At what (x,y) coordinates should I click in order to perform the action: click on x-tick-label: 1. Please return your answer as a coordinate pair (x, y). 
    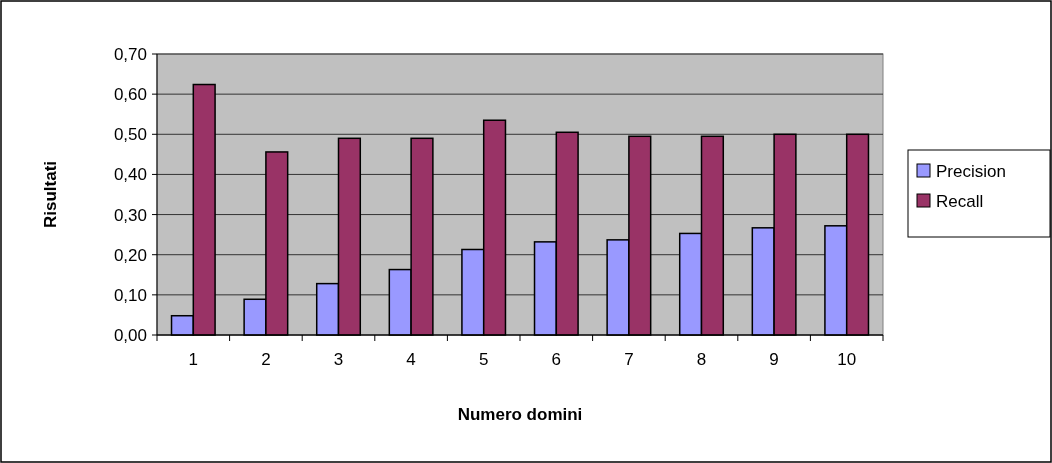
    Looking at the image, I should click on (193, 359).